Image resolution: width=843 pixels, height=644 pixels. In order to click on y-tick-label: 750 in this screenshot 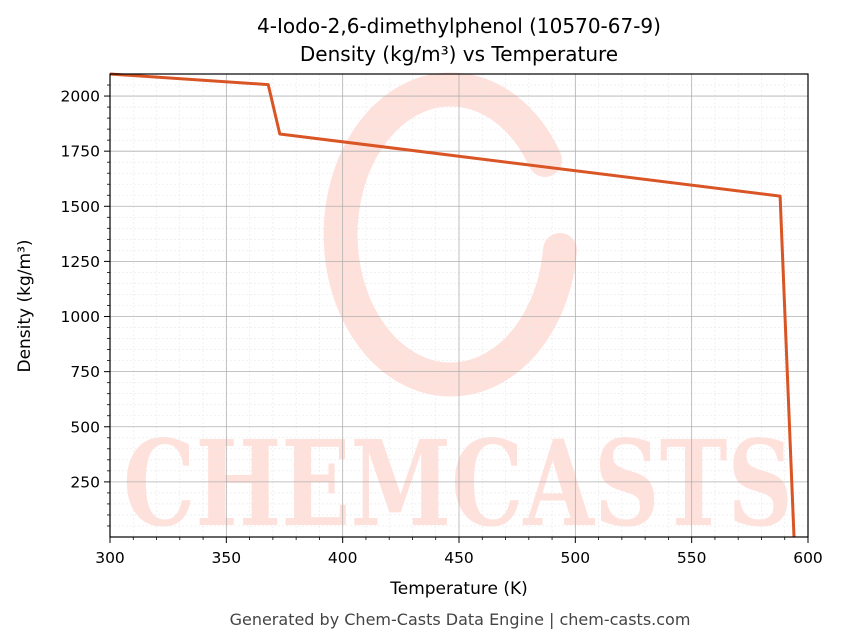, I will do `click(85, 372)`.